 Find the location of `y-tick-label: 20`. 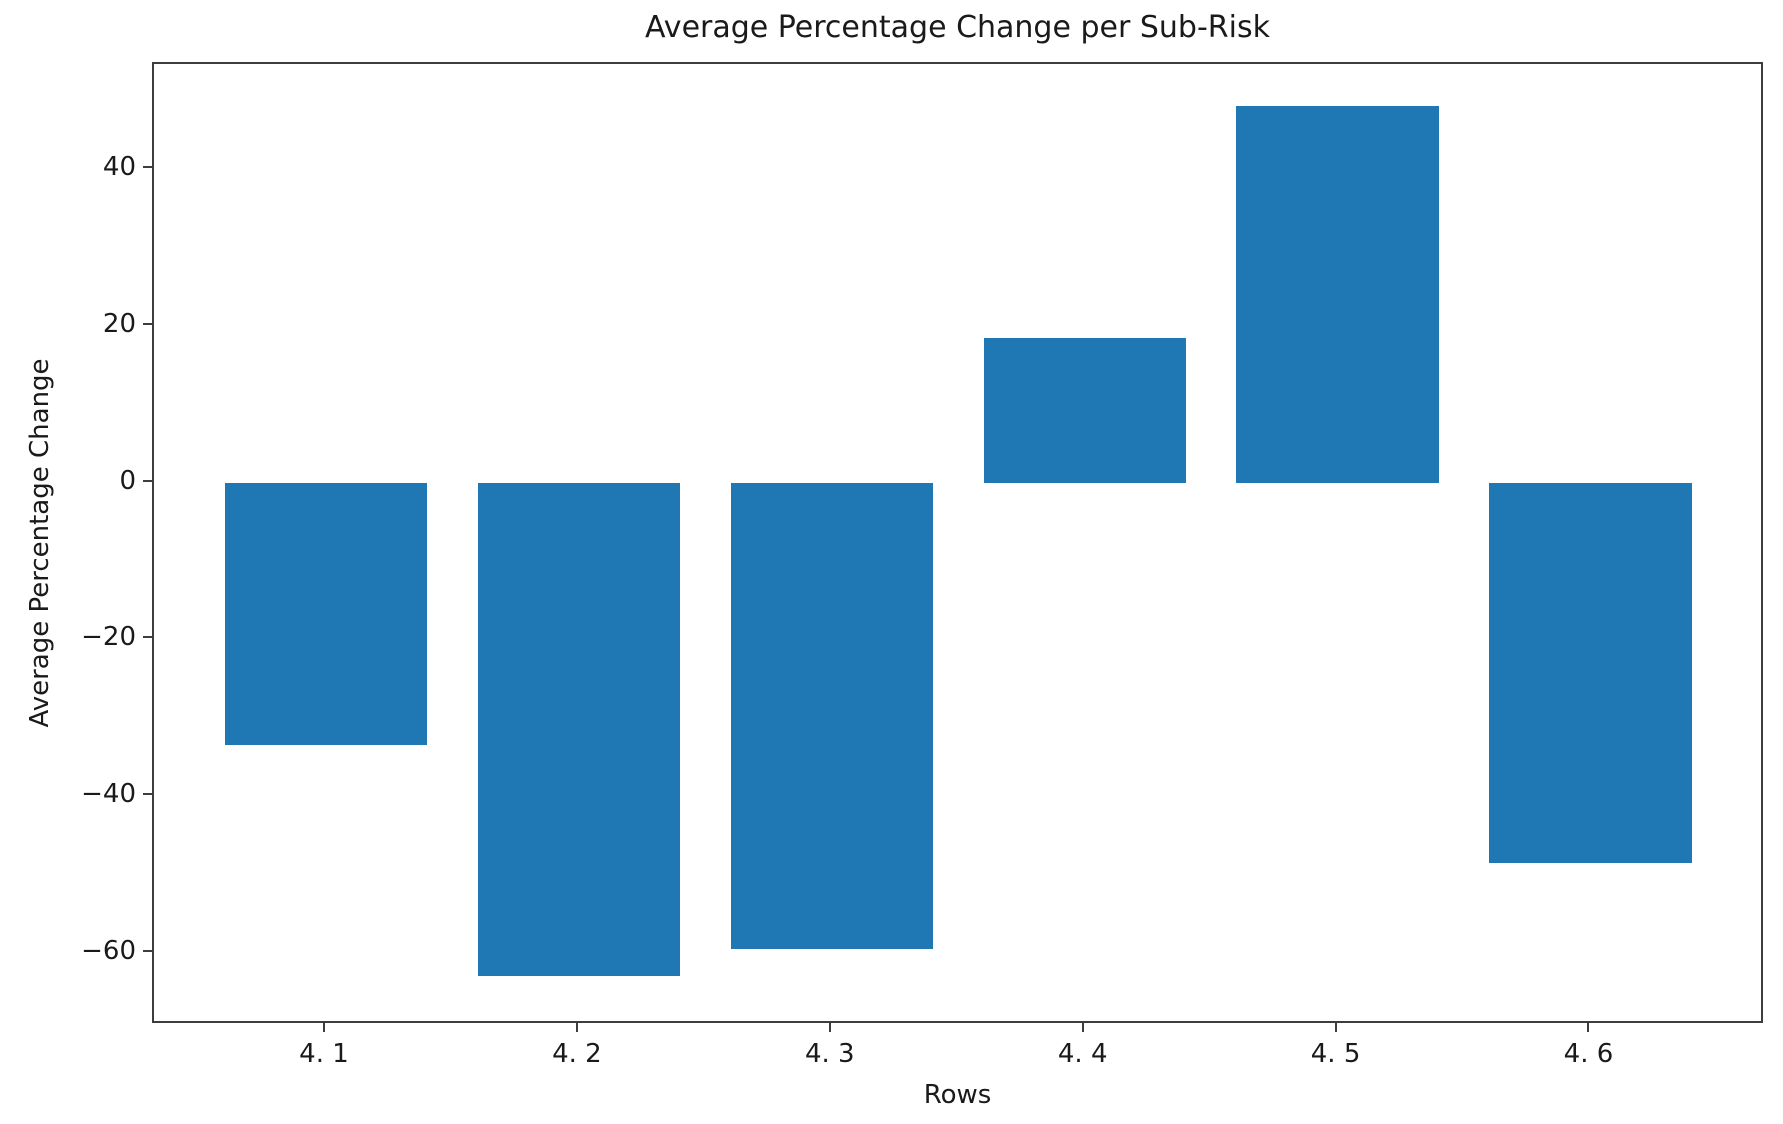

y-tick-label: 20 is located at coordinates (119, 323).